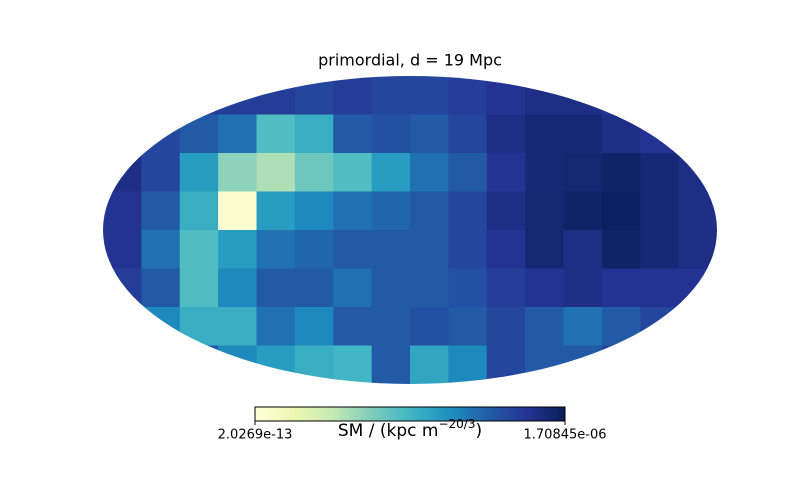 The width and height of the screenshot is (800, 500). I want to click on colorbar, so click(410, 414).